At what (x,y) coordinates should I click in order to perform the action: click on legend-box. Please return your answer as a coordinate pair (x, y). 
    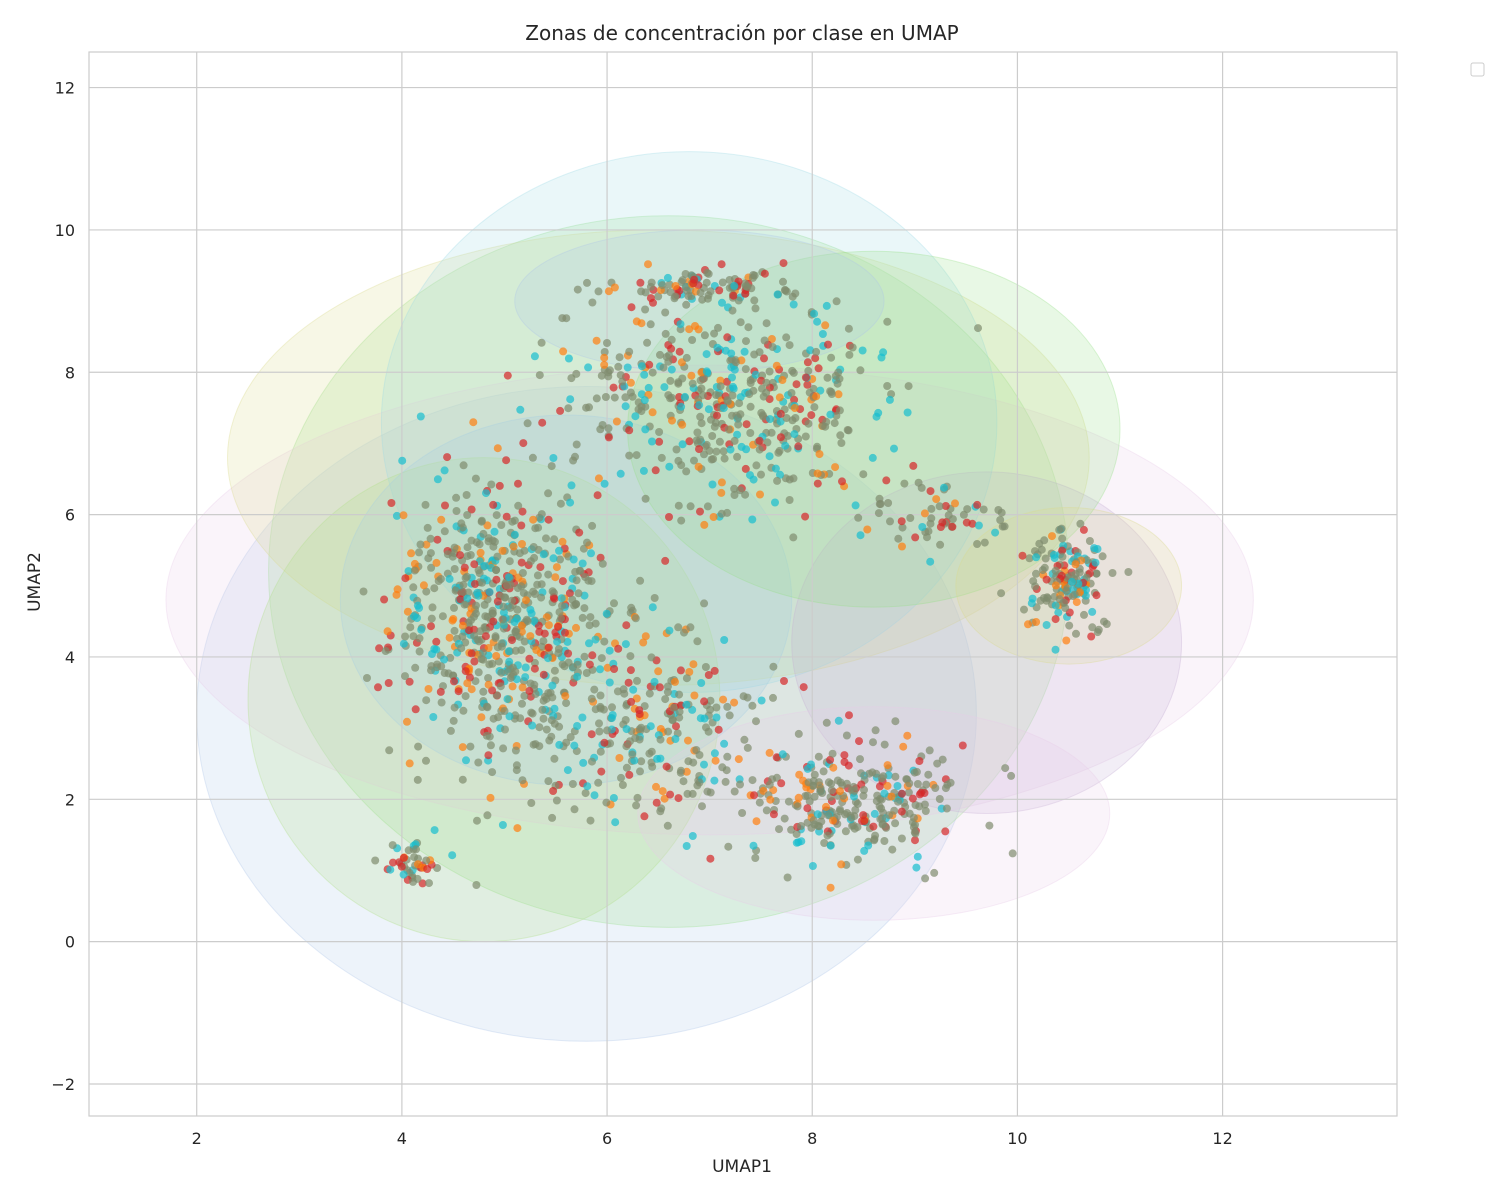
    Looking at the image, I should click on (1477, 69).